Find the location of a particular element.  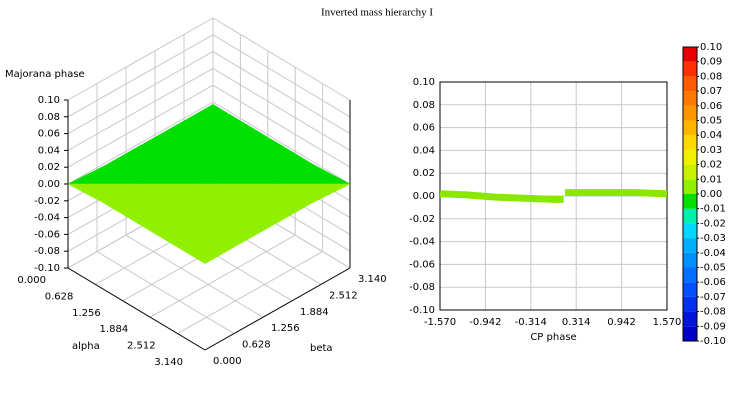

y-tick-label: 2.512 is located at coordinates (343, 295).